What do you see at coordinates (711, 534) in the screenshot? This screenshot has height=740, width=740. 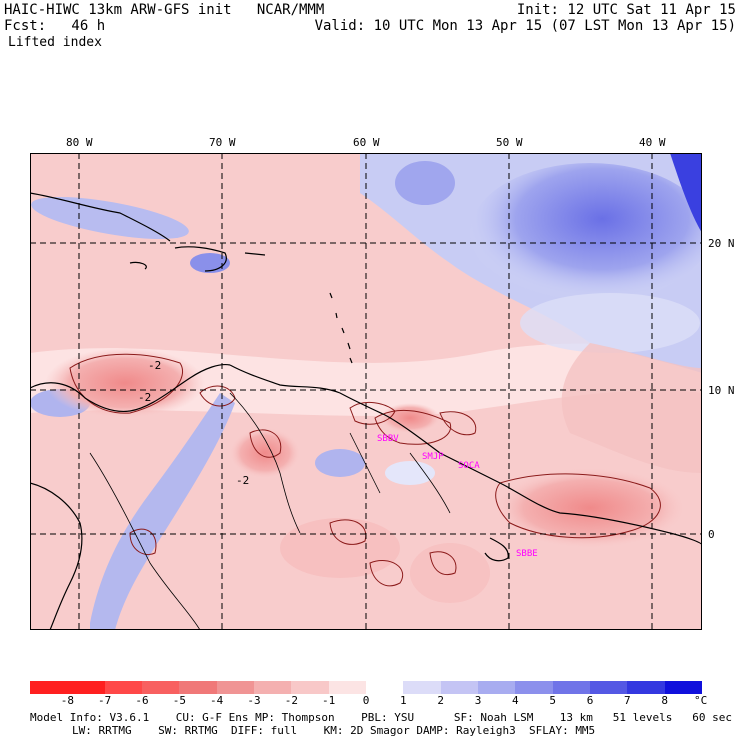 I see `lat-label: 0` at bounding box center [711, 534].